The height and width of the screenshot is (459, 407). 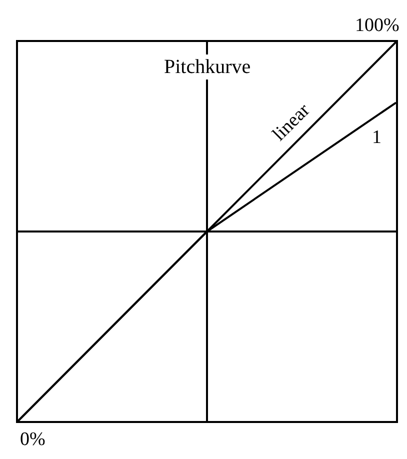 What do you see at coordinates (33, 439) in the screenshot?
I see `text: 0%` at bounding box center [33, 439].